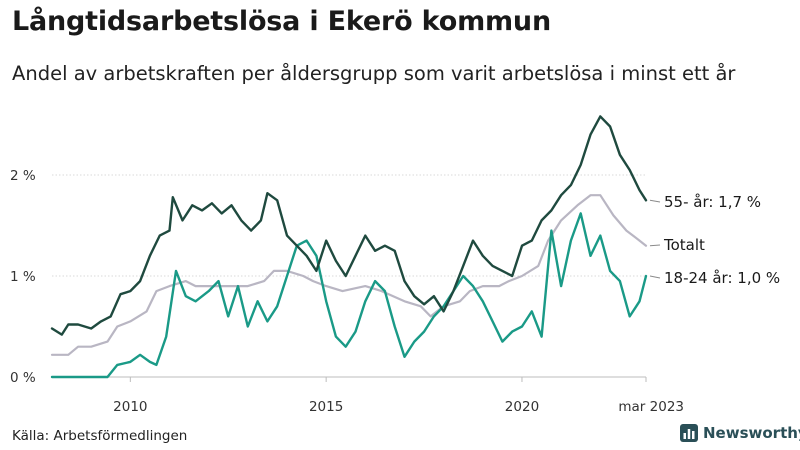 The image size is (800, 450). Describe the element at coordinates (130, 407) in the screenshot. I see `x-tick-label-0: 2010` at that location.